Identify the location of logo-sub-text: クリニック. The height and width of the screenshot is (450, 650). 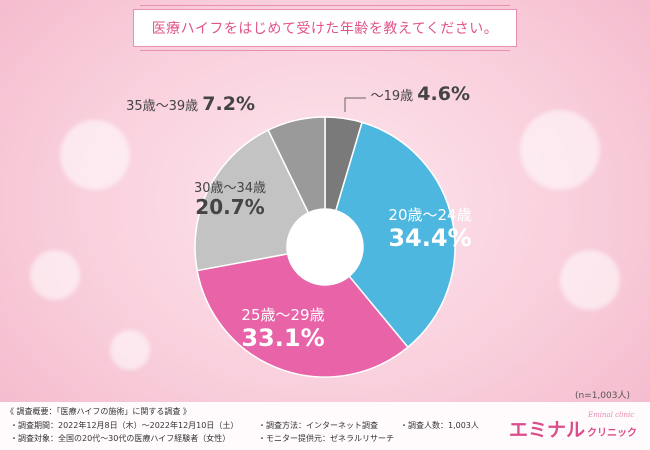
(612, 433).